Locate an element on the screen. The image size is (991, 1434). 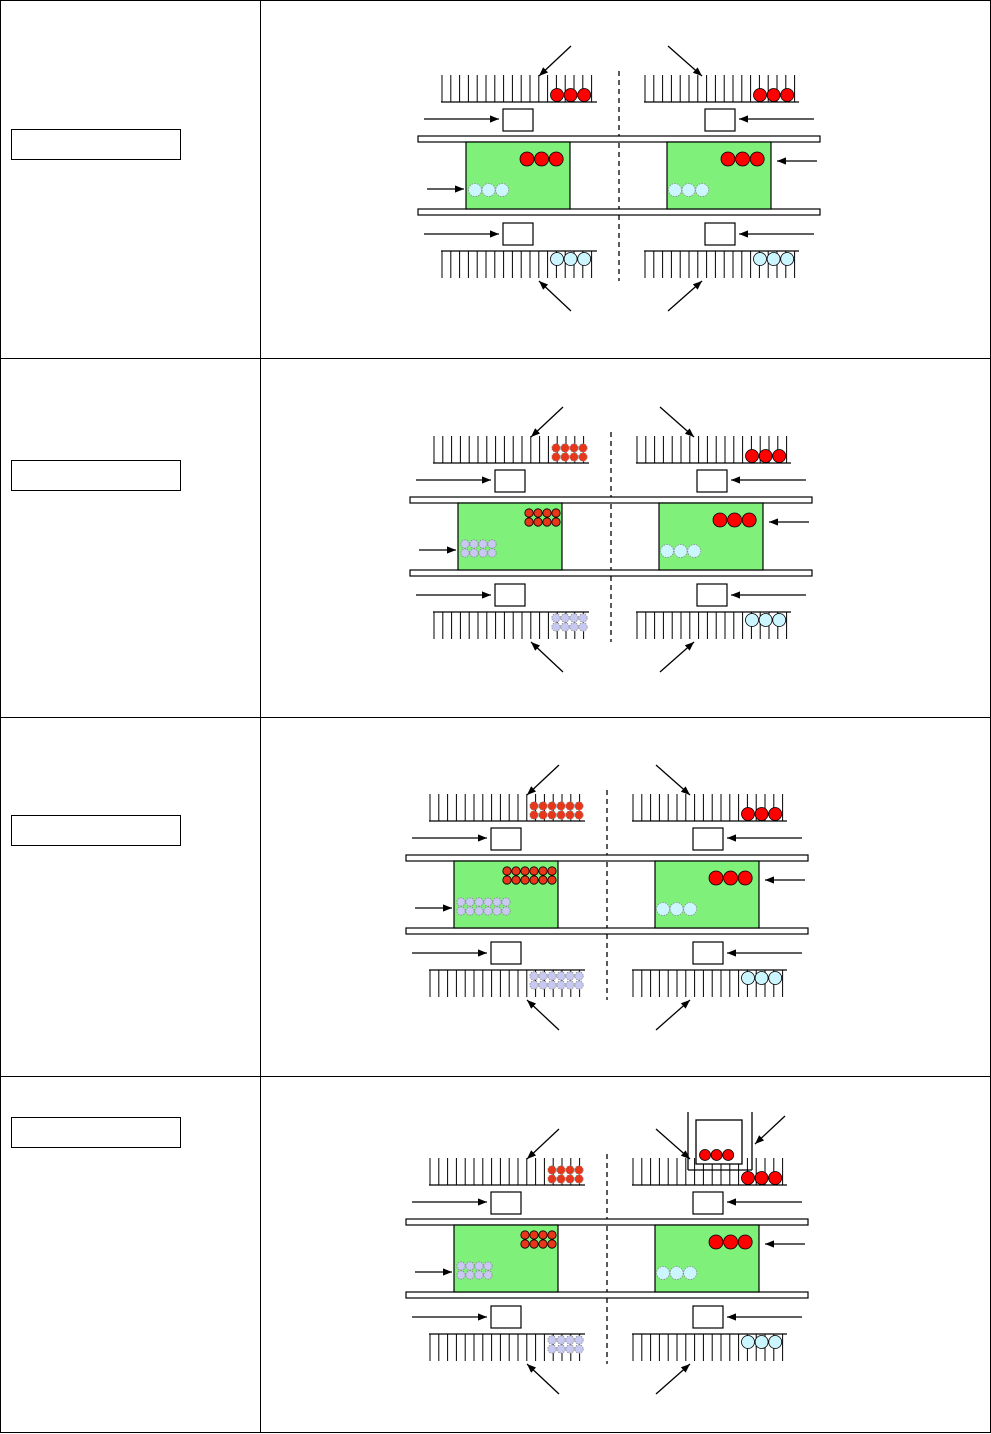
corridor-red-dot is located at coordinates (716, 1155).